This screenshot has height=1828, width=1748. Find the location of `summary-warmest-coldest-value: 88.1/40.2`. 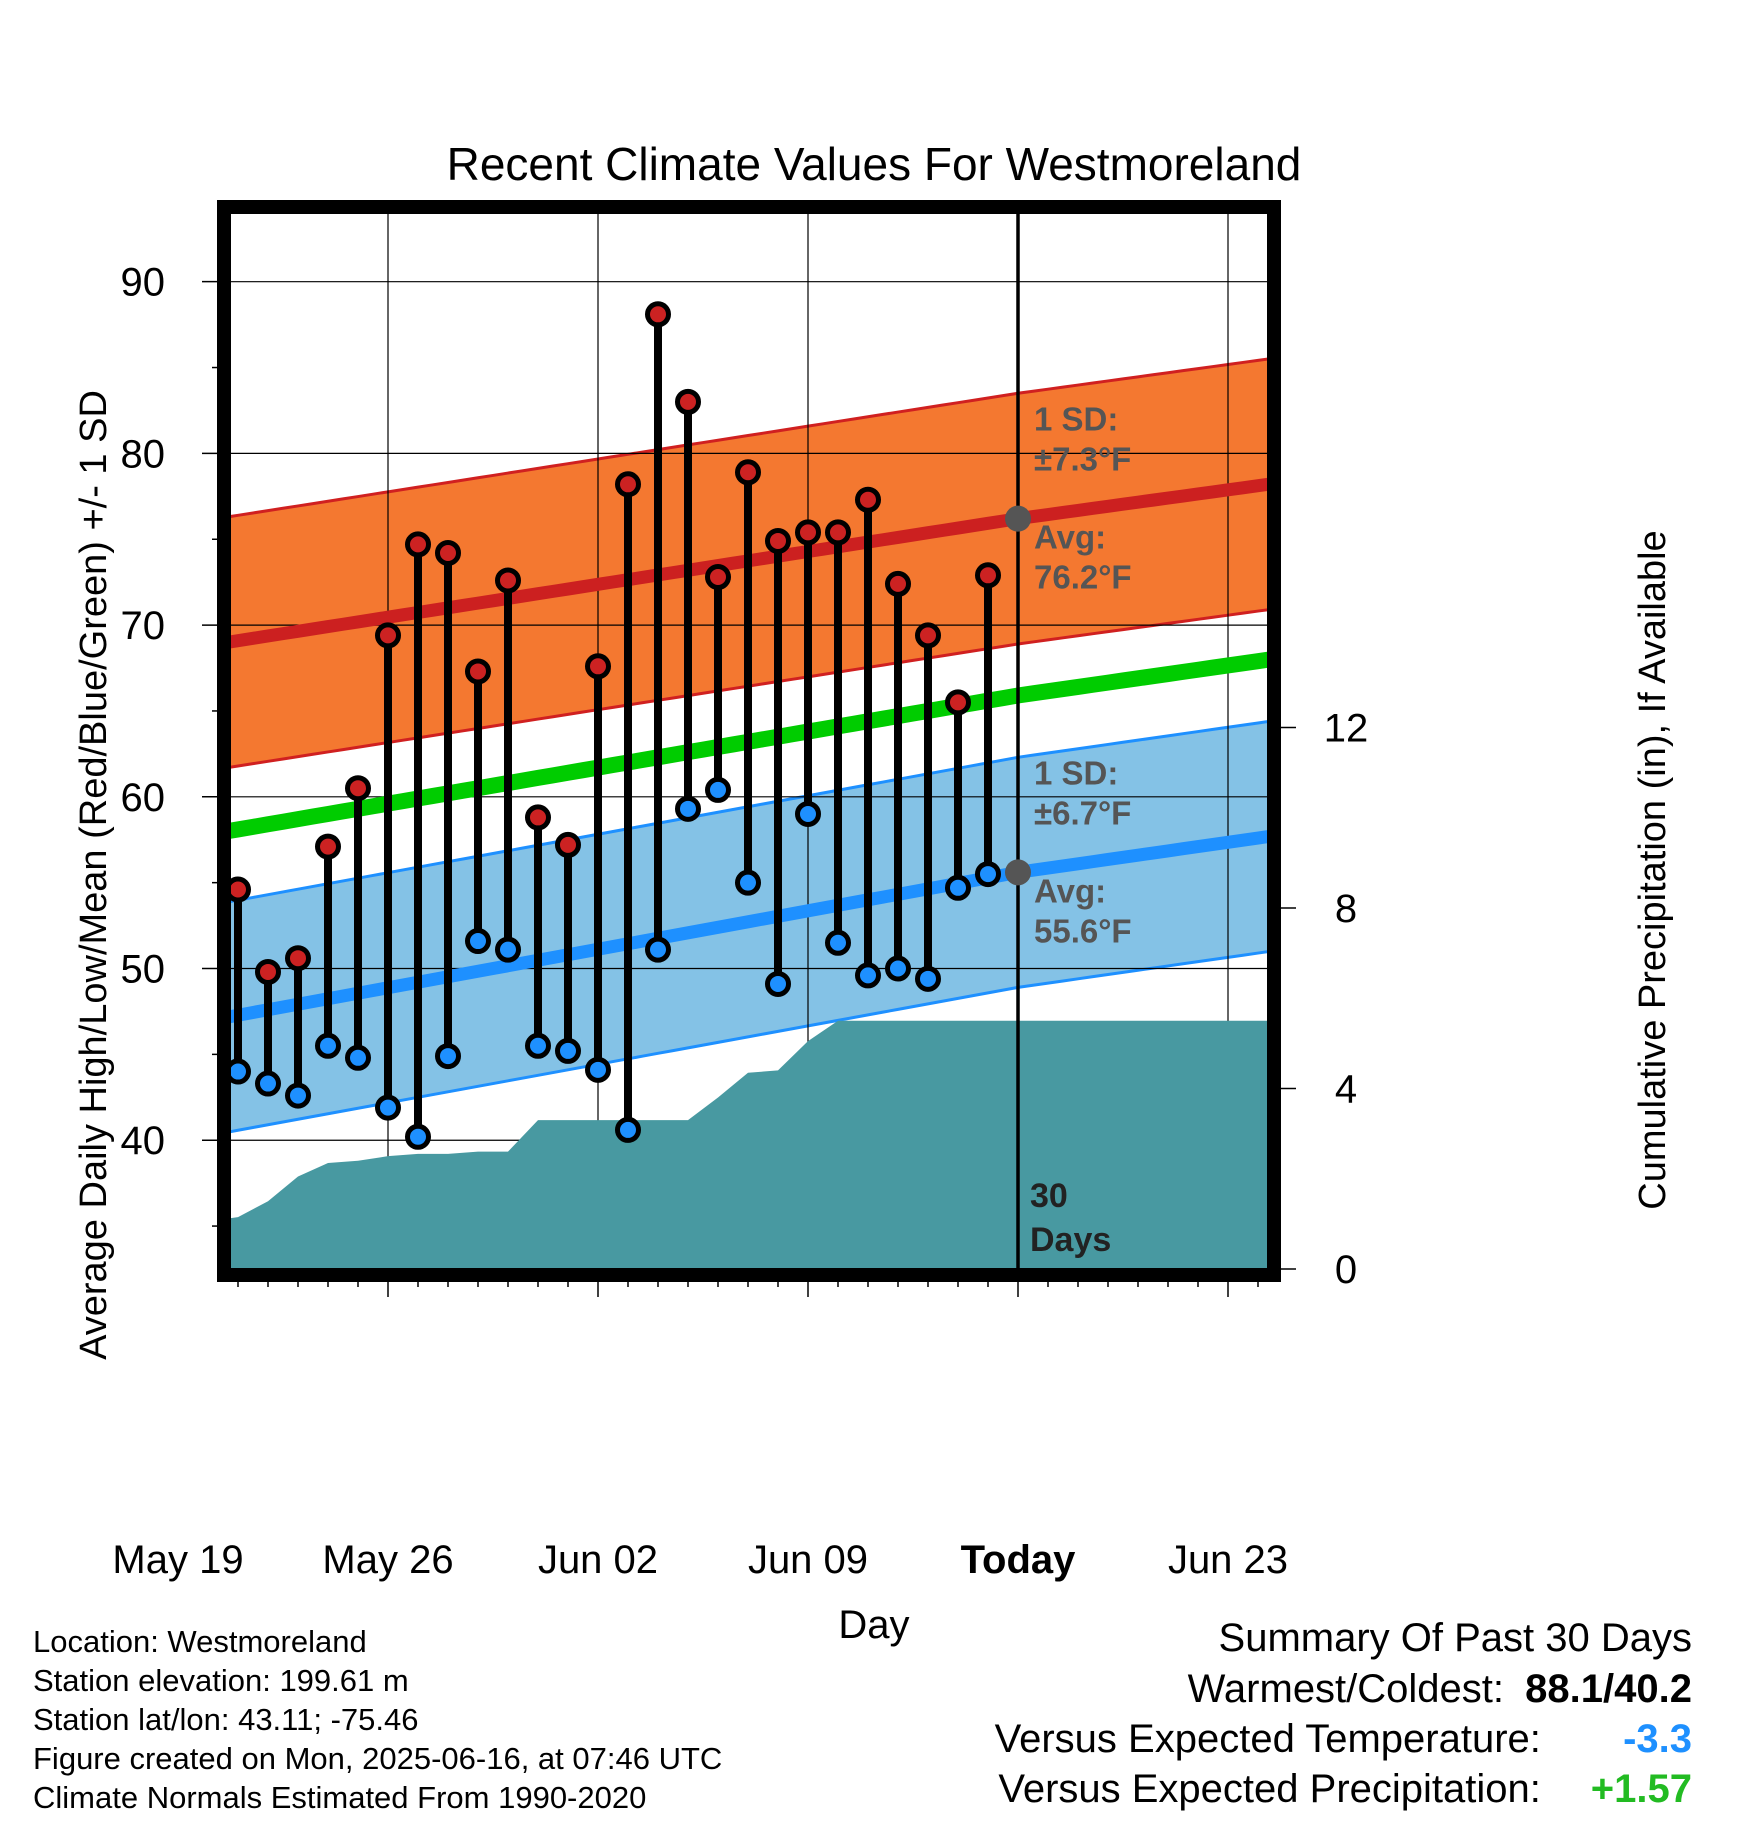

summary-warmest-coldest-value: 88.1/40.2 is located at coordinates (1608, 1689).